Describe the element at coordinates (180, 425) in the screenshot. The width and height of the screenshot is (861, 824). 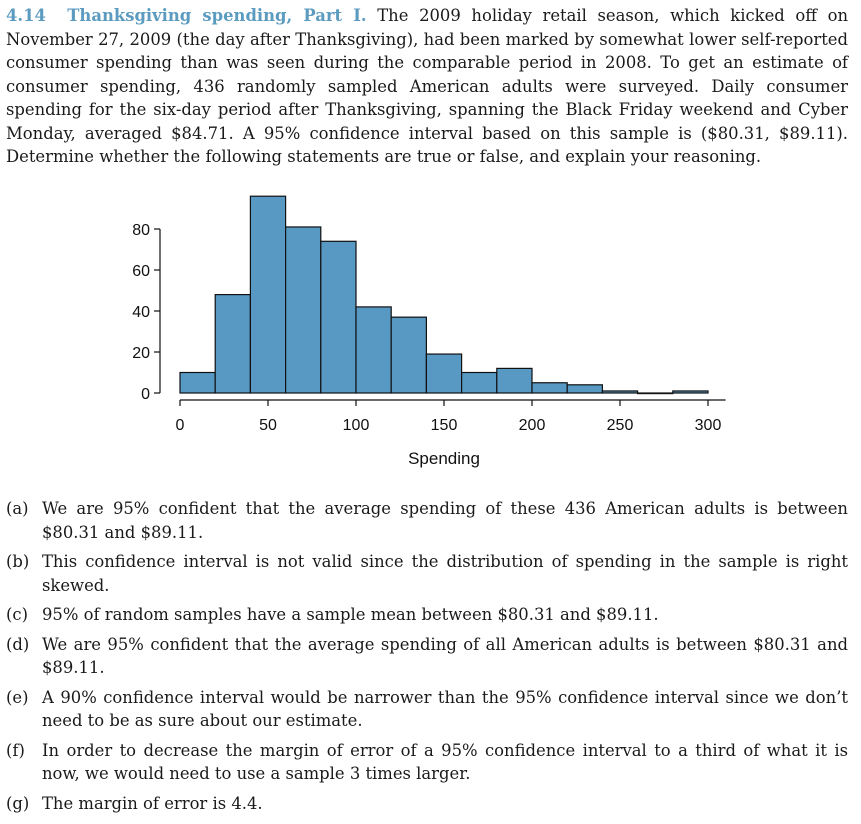
I see `x-tick-label: 0` at that location.